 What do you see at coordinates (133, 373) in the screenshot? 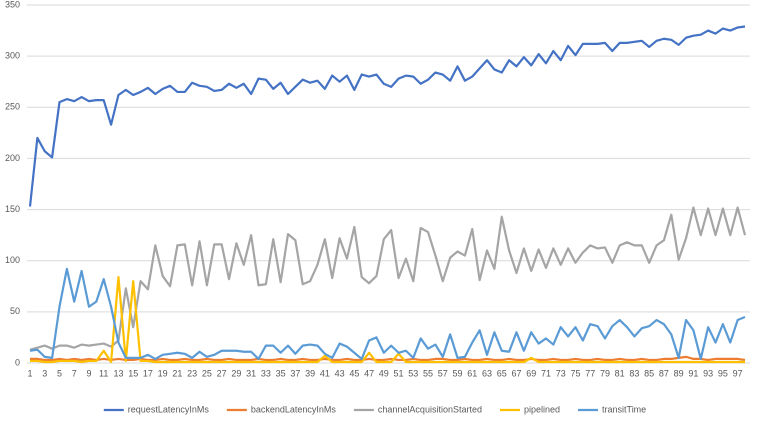
I see `x-tick-label: 15` at bounding box center [133, 373].